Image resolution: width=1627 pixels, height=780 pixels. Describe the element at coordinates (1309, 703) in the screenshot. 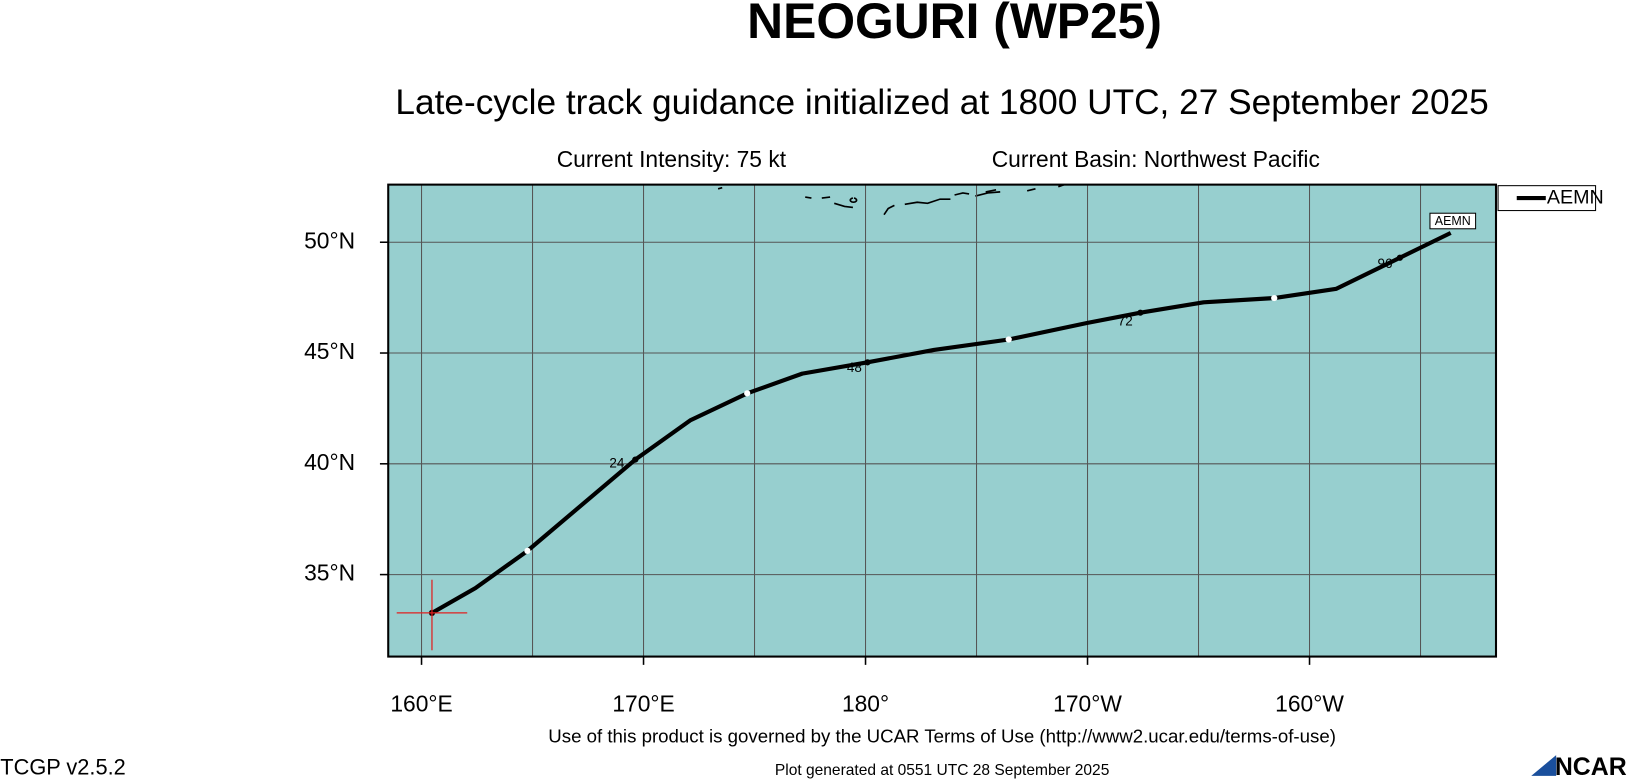

I see `x-tick-label: 160°W` at that location.